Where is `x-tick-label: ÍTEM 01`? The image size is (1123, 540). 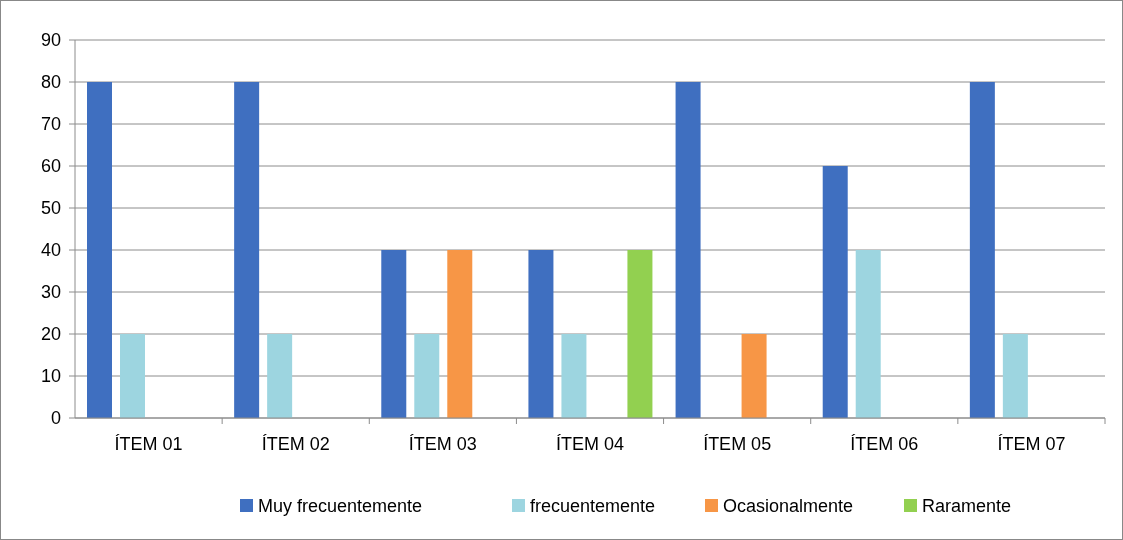 x-tick-label: ÍTEM 01 is located at coordinates (148, 444).